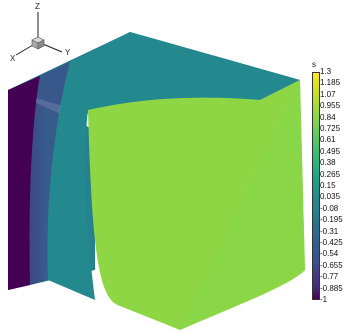 This screenshot has width=350, height=333. I want to click on colorbar-tick-label: 1.3, so click(326, 71).